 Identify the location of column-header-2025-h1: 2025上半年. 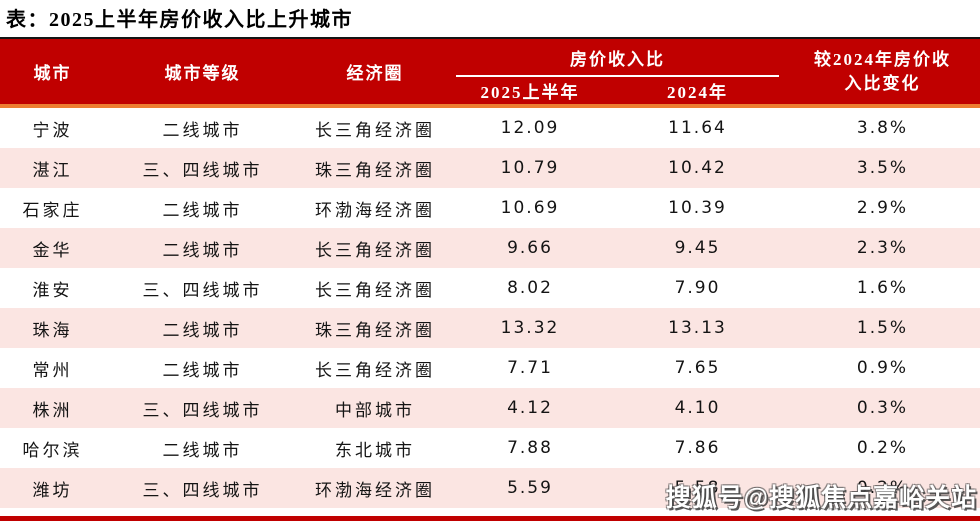
(530, 90).